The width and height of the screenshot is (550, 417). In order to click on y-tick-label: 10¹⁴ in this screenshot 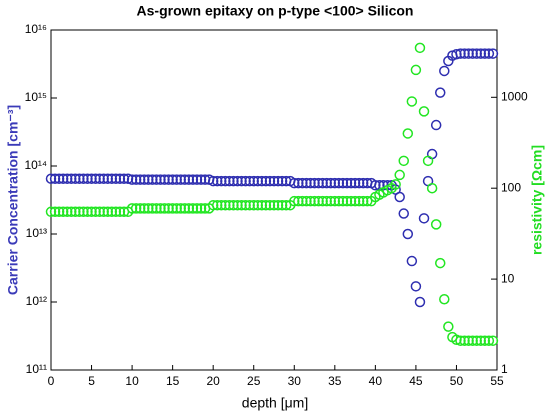, I will do `click(36, 165)`.